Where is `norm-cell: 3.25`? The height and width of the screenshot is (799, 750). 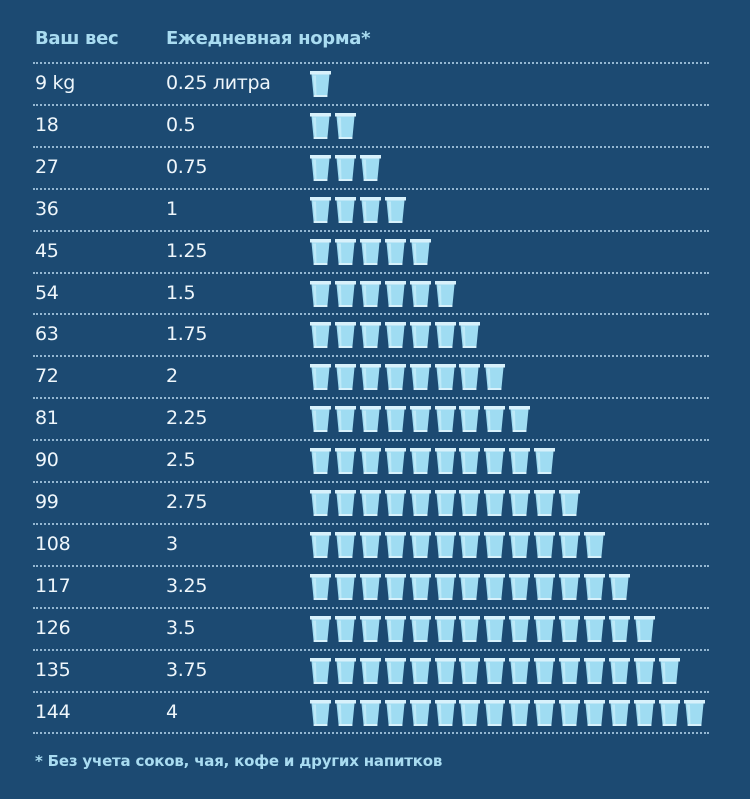
norm-cell: 3.25 is located at coordinates (187, 585).